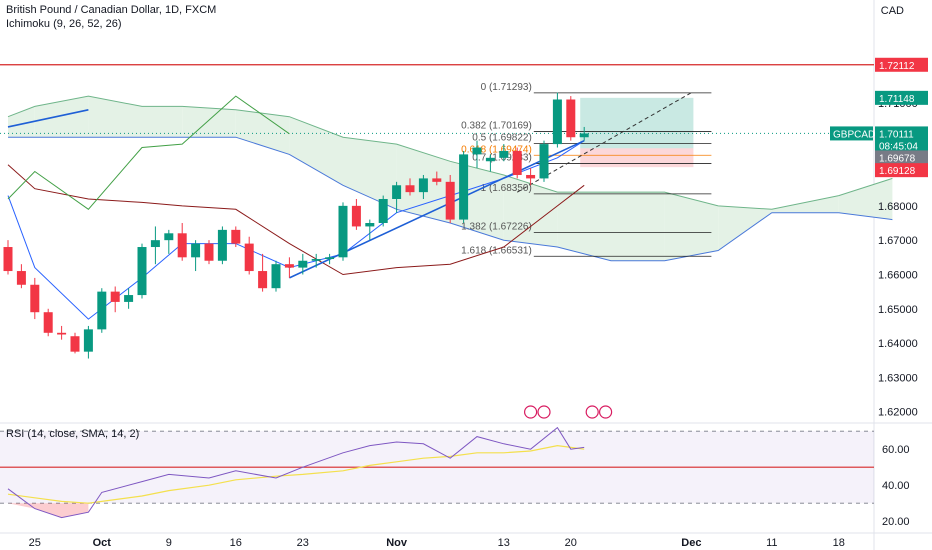 The height and width of the screenshot is (550, 932). I want to click on lagging-span, so click(148, 152).